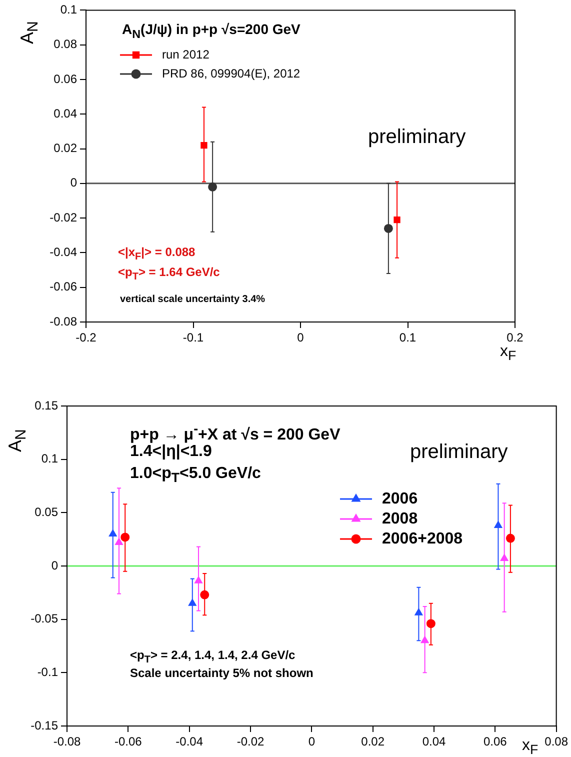  Describe the element at coordinates (434, 741) in the screenshot. I see `x-tick-label: 0.04` at that location.